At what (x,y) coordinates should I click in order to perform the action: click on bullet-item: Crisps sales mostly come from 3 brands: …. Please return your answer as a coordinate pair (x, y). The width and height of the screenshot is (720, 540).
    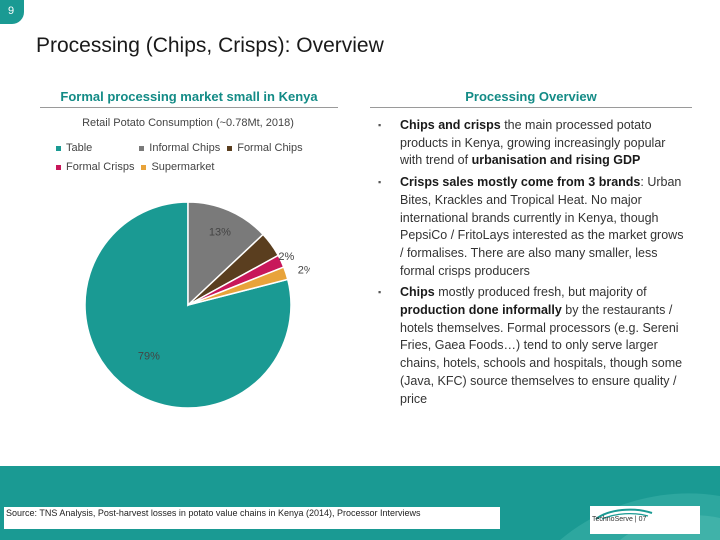
    Looking at the image, I should click on (534, 227).